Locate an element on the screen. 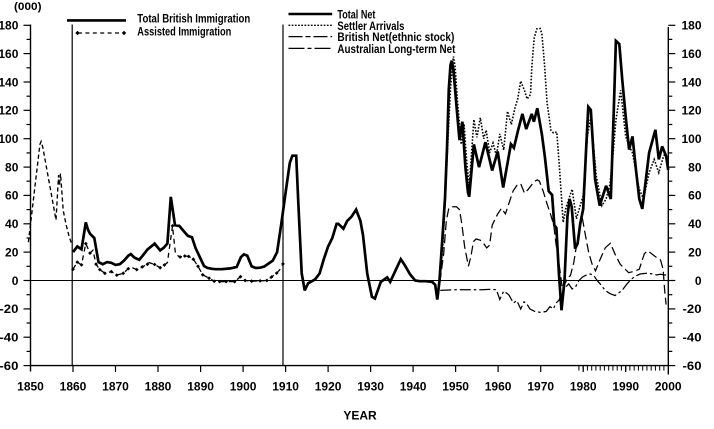 The width and height of the screenshot is (714, 429). svg-text: 1980 is located at coordinates (583, 387).